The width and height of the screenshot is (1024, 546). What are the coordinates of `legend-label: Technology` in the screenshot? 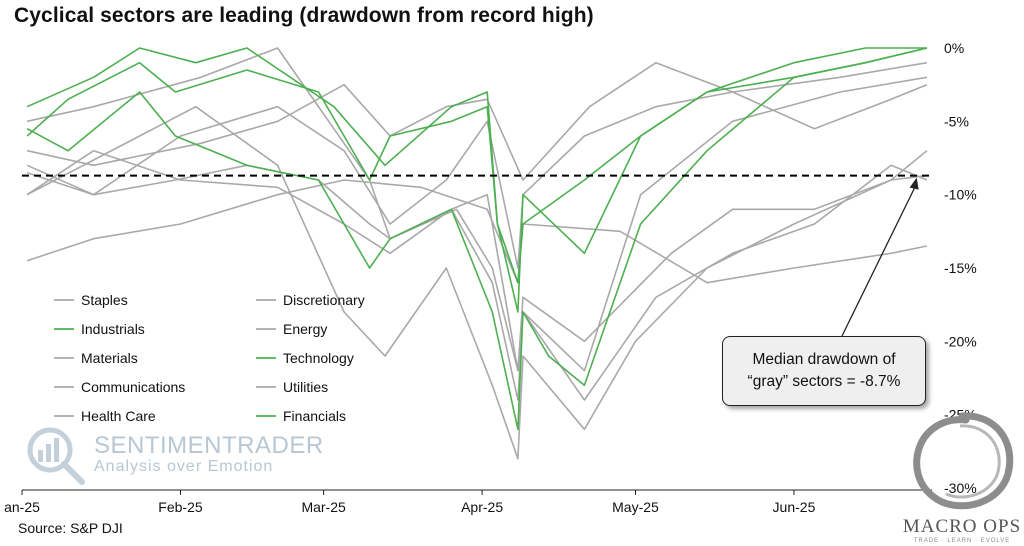 It's located at (318, 358).